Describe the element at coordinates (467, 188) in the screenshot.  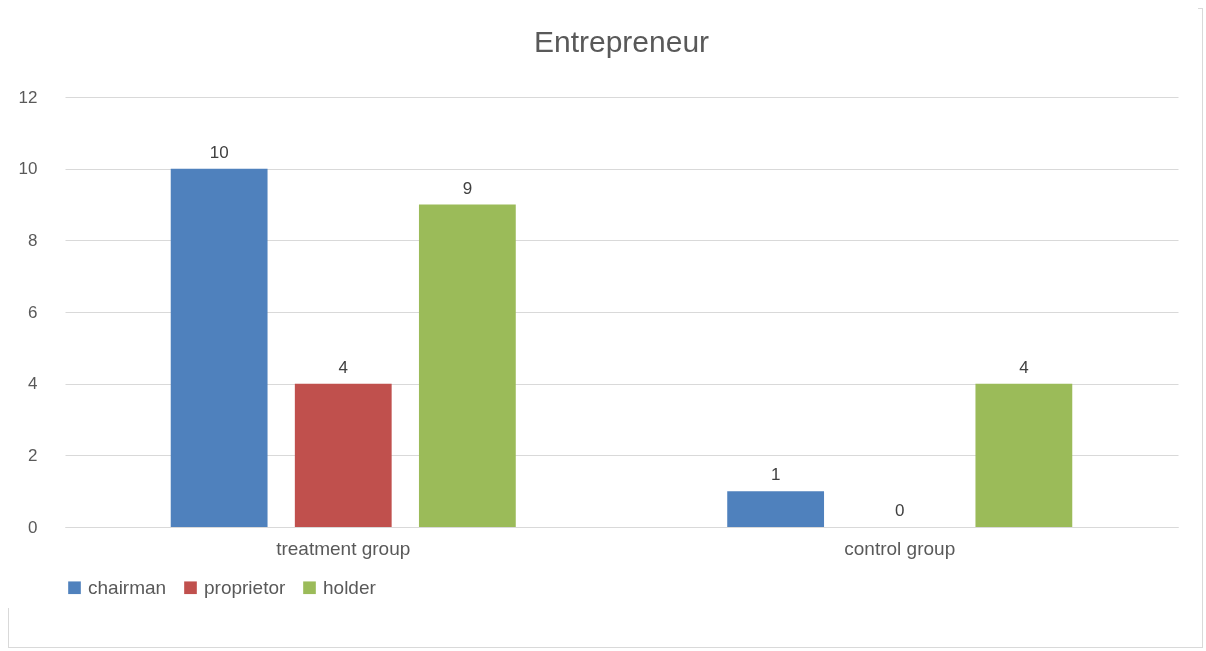
I see `data-label: 9` at that location.